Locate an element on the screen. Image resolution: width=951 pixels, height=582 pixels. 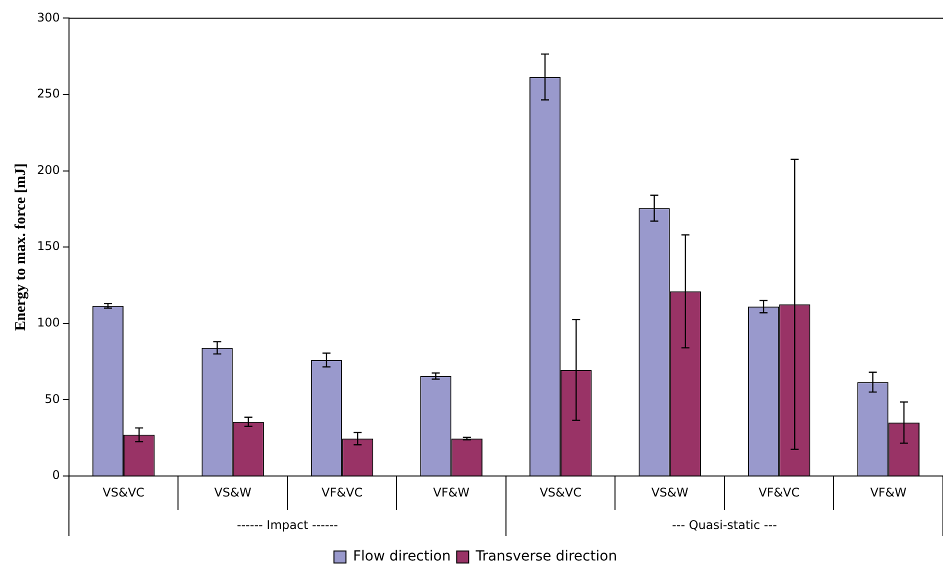
y-tick-label: 0 is located at coordinates (56, 475).